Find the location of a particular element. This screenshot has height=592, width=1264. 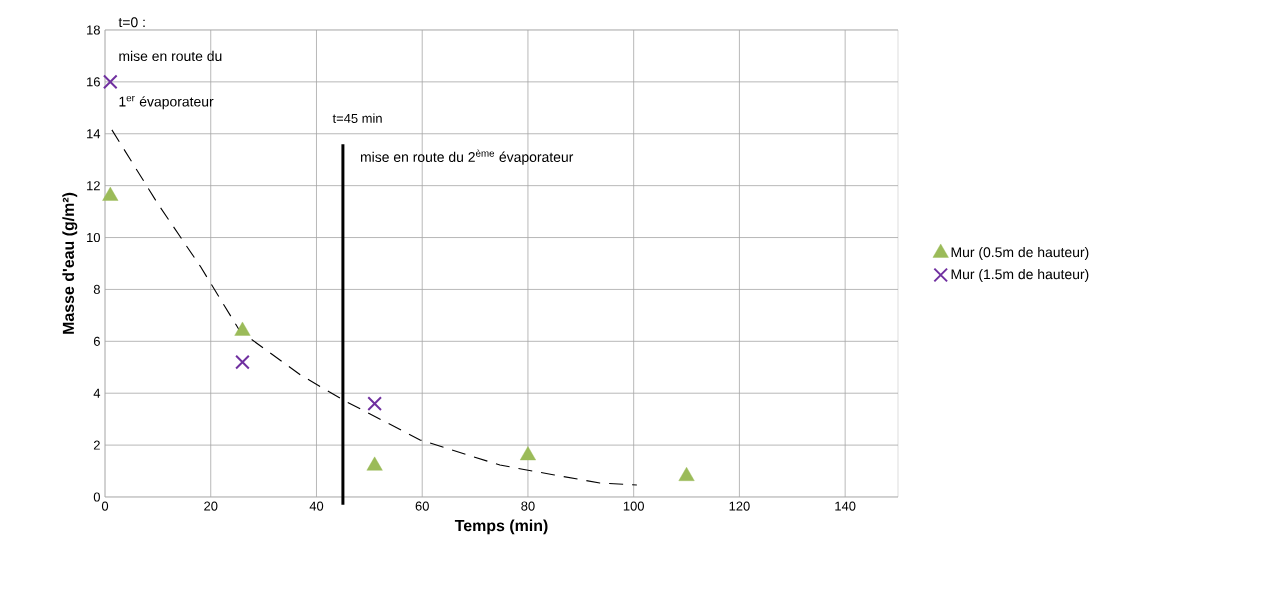

y-tick-label: 2 is located at coordinates (96, 445).